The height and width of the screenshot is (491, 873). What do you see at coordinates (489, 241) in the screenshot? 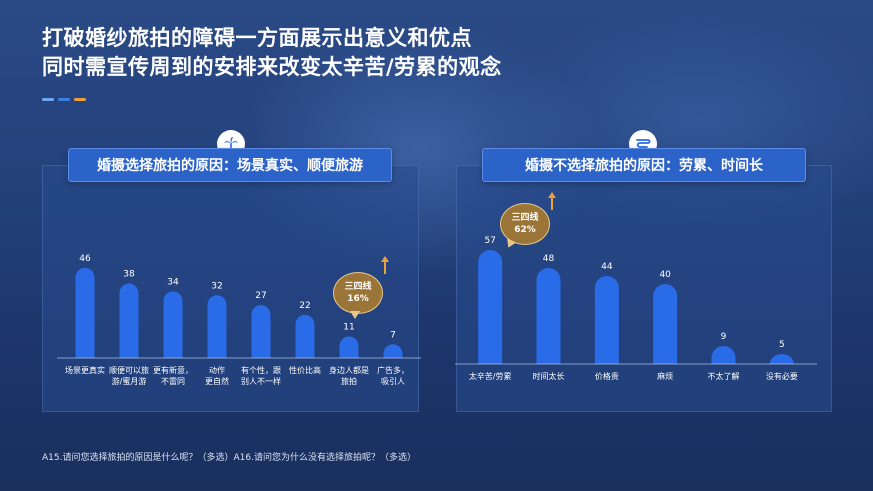
I see `value-label: 57` at bounding box center [489, 241].